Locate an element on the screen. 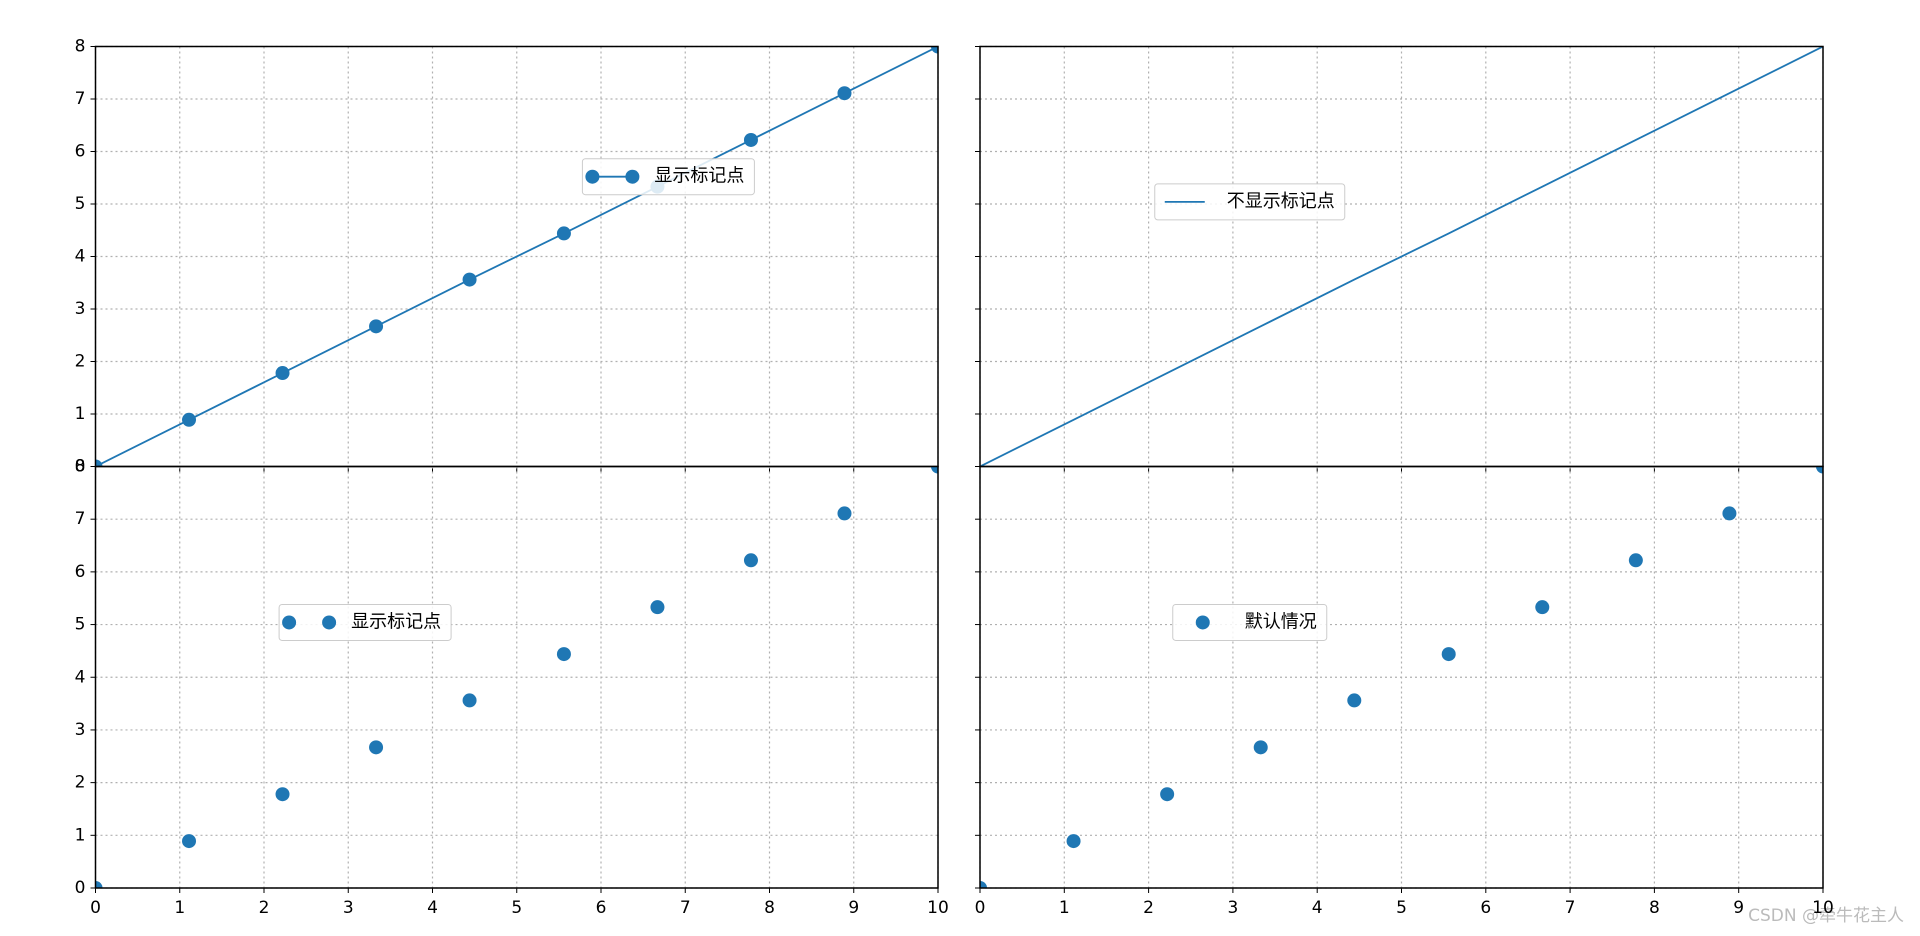  watermark: CSDN @牵牛花主人 is located at coordinates (1826, 916).